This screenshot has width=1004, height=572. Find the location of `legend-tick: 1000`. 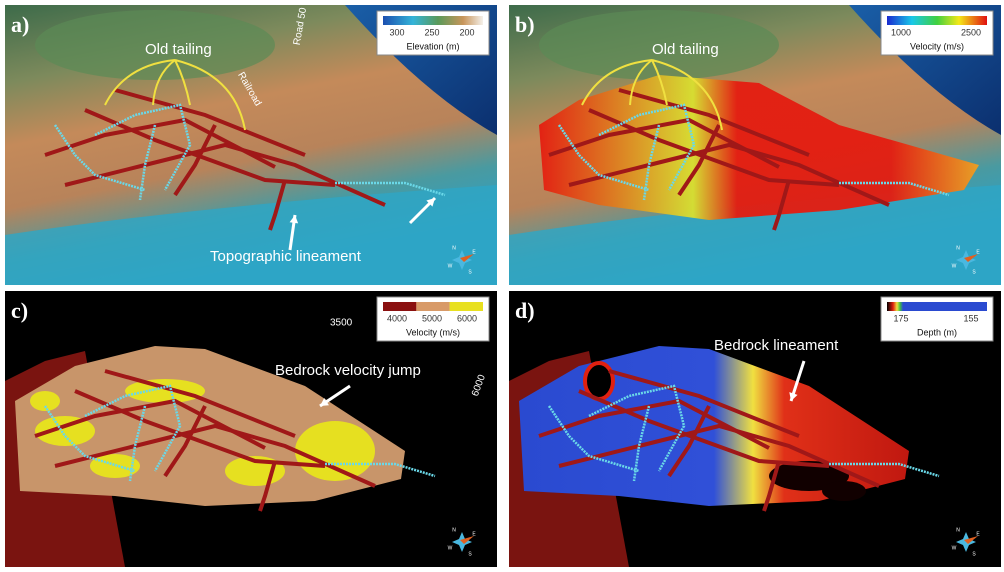

legend-tick: 1000 is located at coordinates (901, 32).